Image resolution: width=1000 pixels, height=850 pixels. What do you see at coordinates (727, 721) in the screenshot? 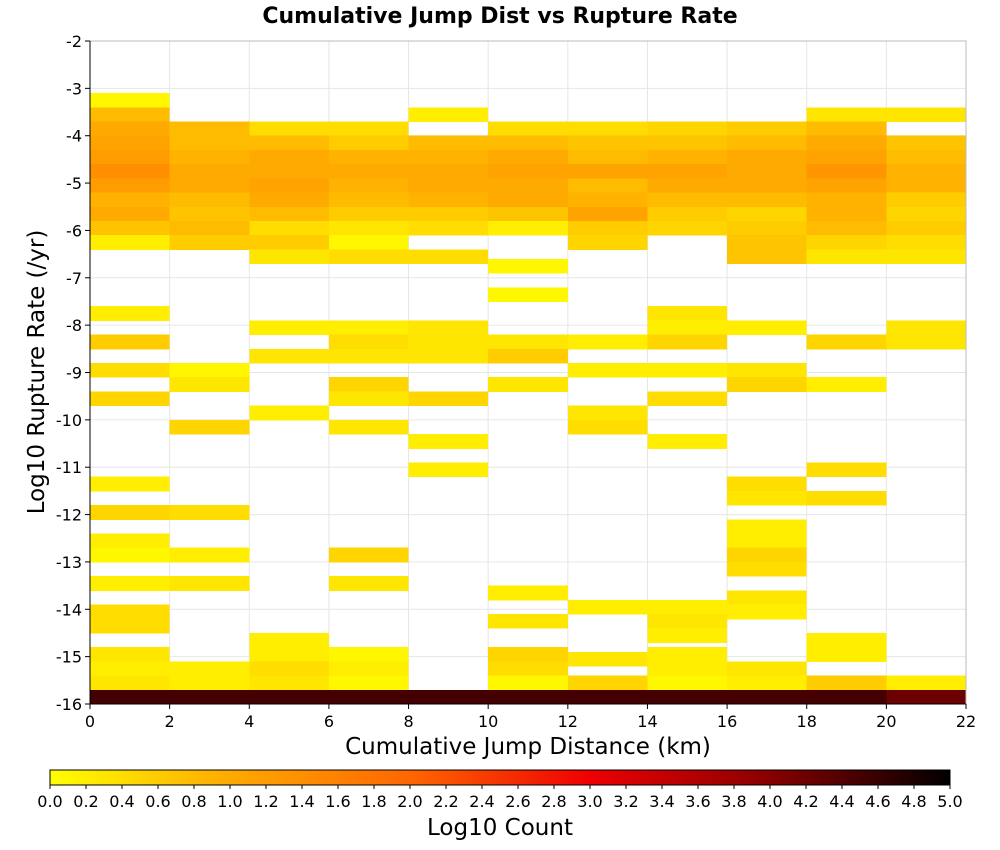
I see `x-tick-label: 16` at bounding box center [727, 721].